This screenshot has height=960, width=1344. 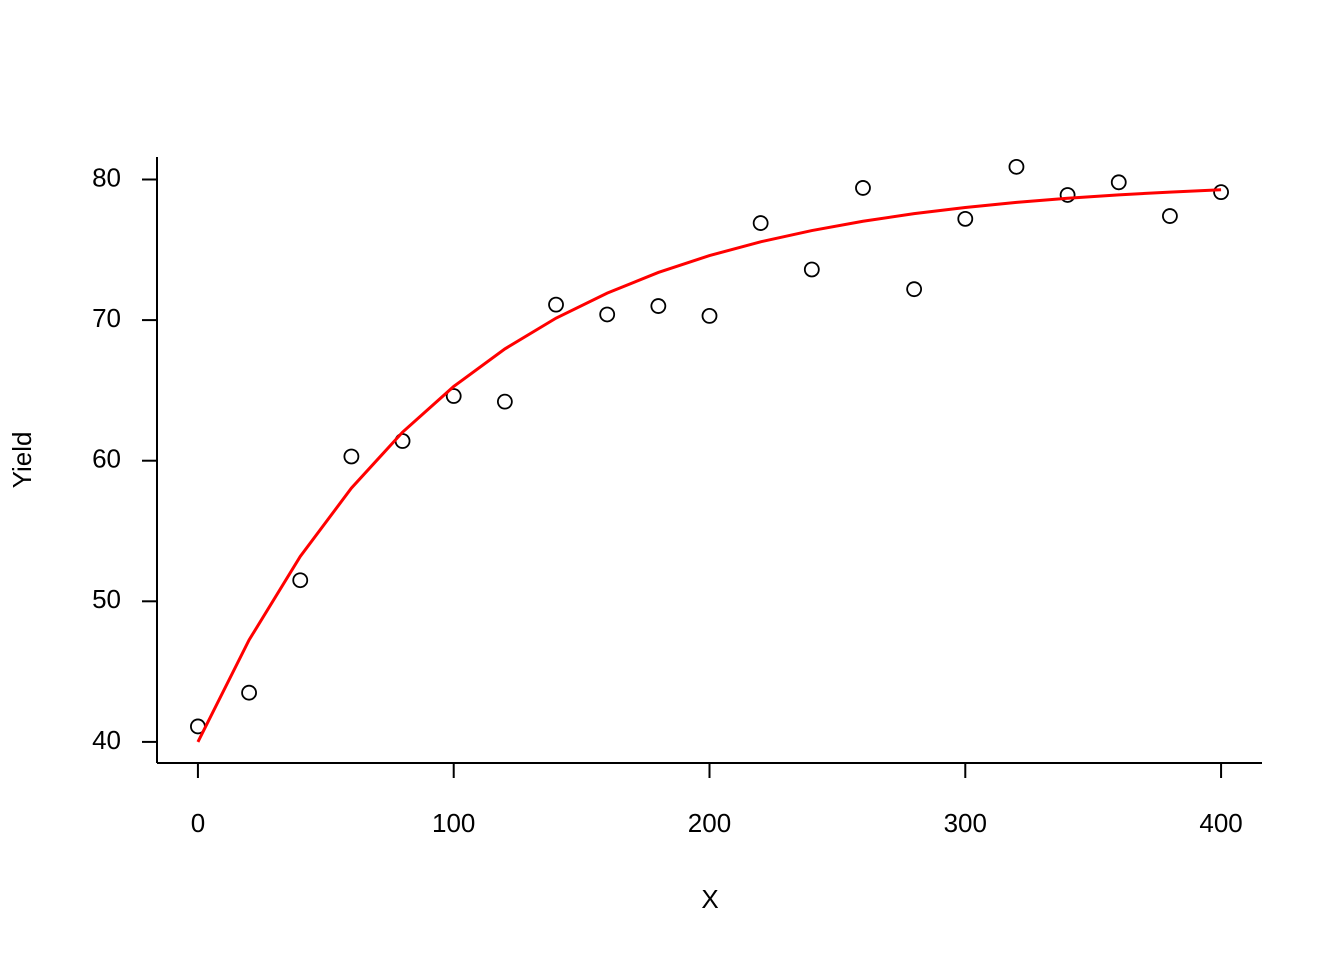 What do you see at coordinates (198, 823) in the screenshot?
I see `x-tick-label: 0` at bounding box center [198, 823].